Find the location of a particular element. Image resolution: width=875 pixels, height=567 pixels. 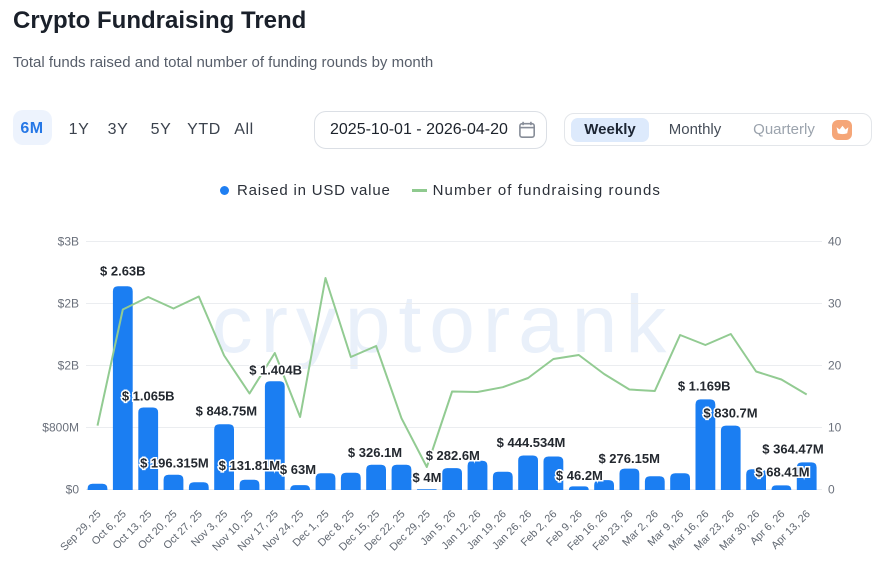

svg-text: $ 444.534M is located at coordinates (531, 442).